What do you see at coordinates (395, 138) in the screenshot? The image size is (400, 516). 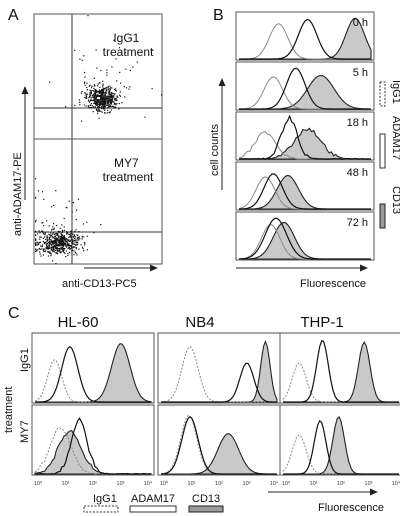 I see `legend-b-adam17-label: ADAM17` at bounding box center [395, 138].